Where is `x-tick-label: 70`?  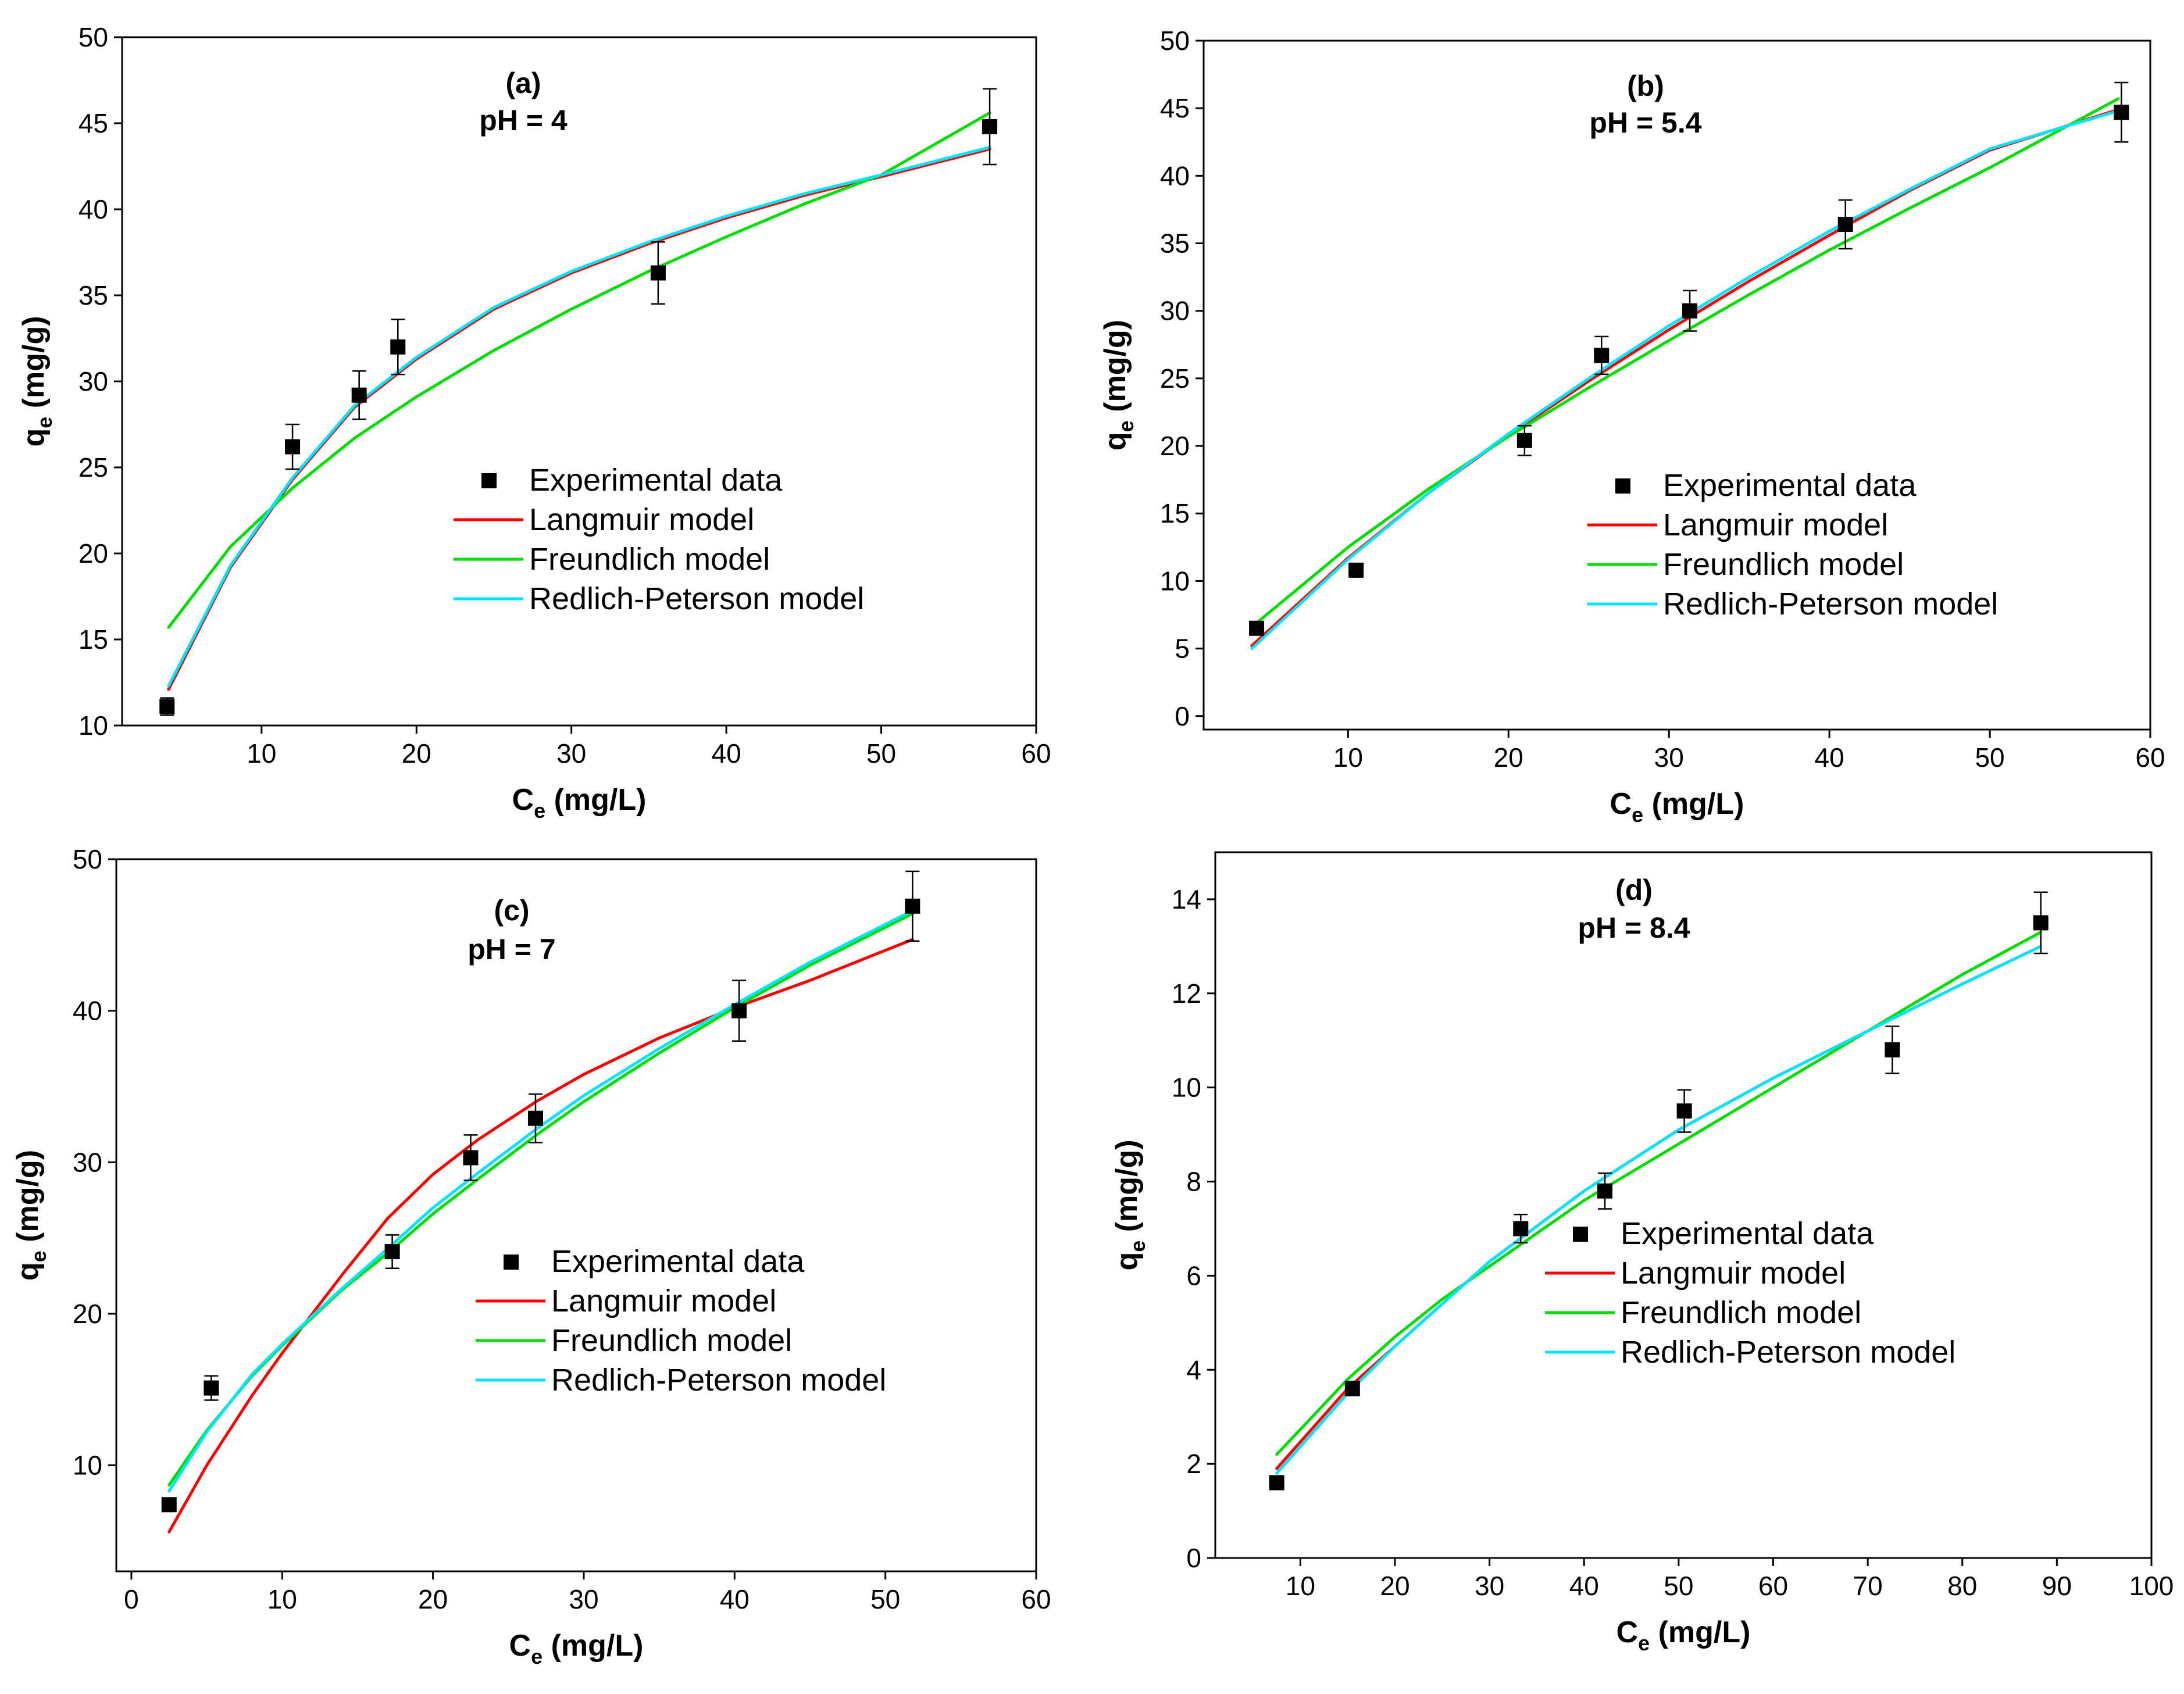 x-tick-label: 70 is located at coordinates (1868, 1586).